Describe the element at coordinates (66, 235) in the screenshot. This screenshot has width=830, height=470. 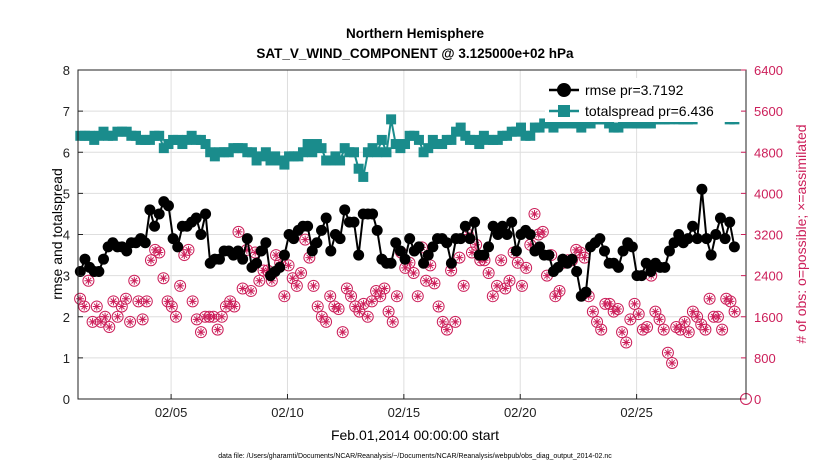
I see `y-left-tick-label: 4` at that location.